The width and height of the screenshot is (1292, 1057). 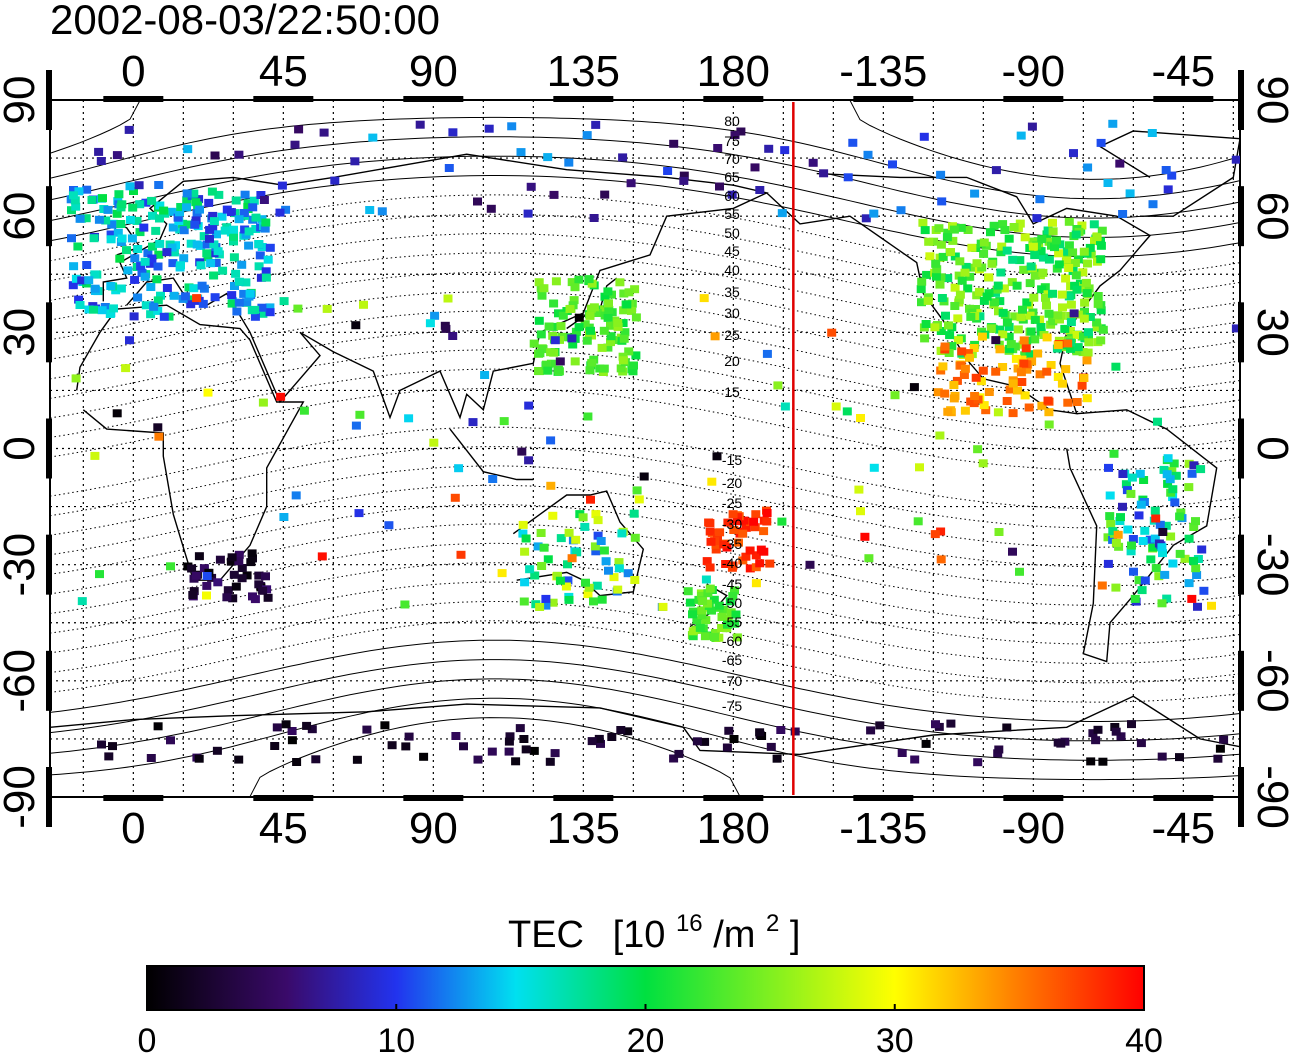 I want to click on top-lon-label: 90, so click(x=433, y=71).